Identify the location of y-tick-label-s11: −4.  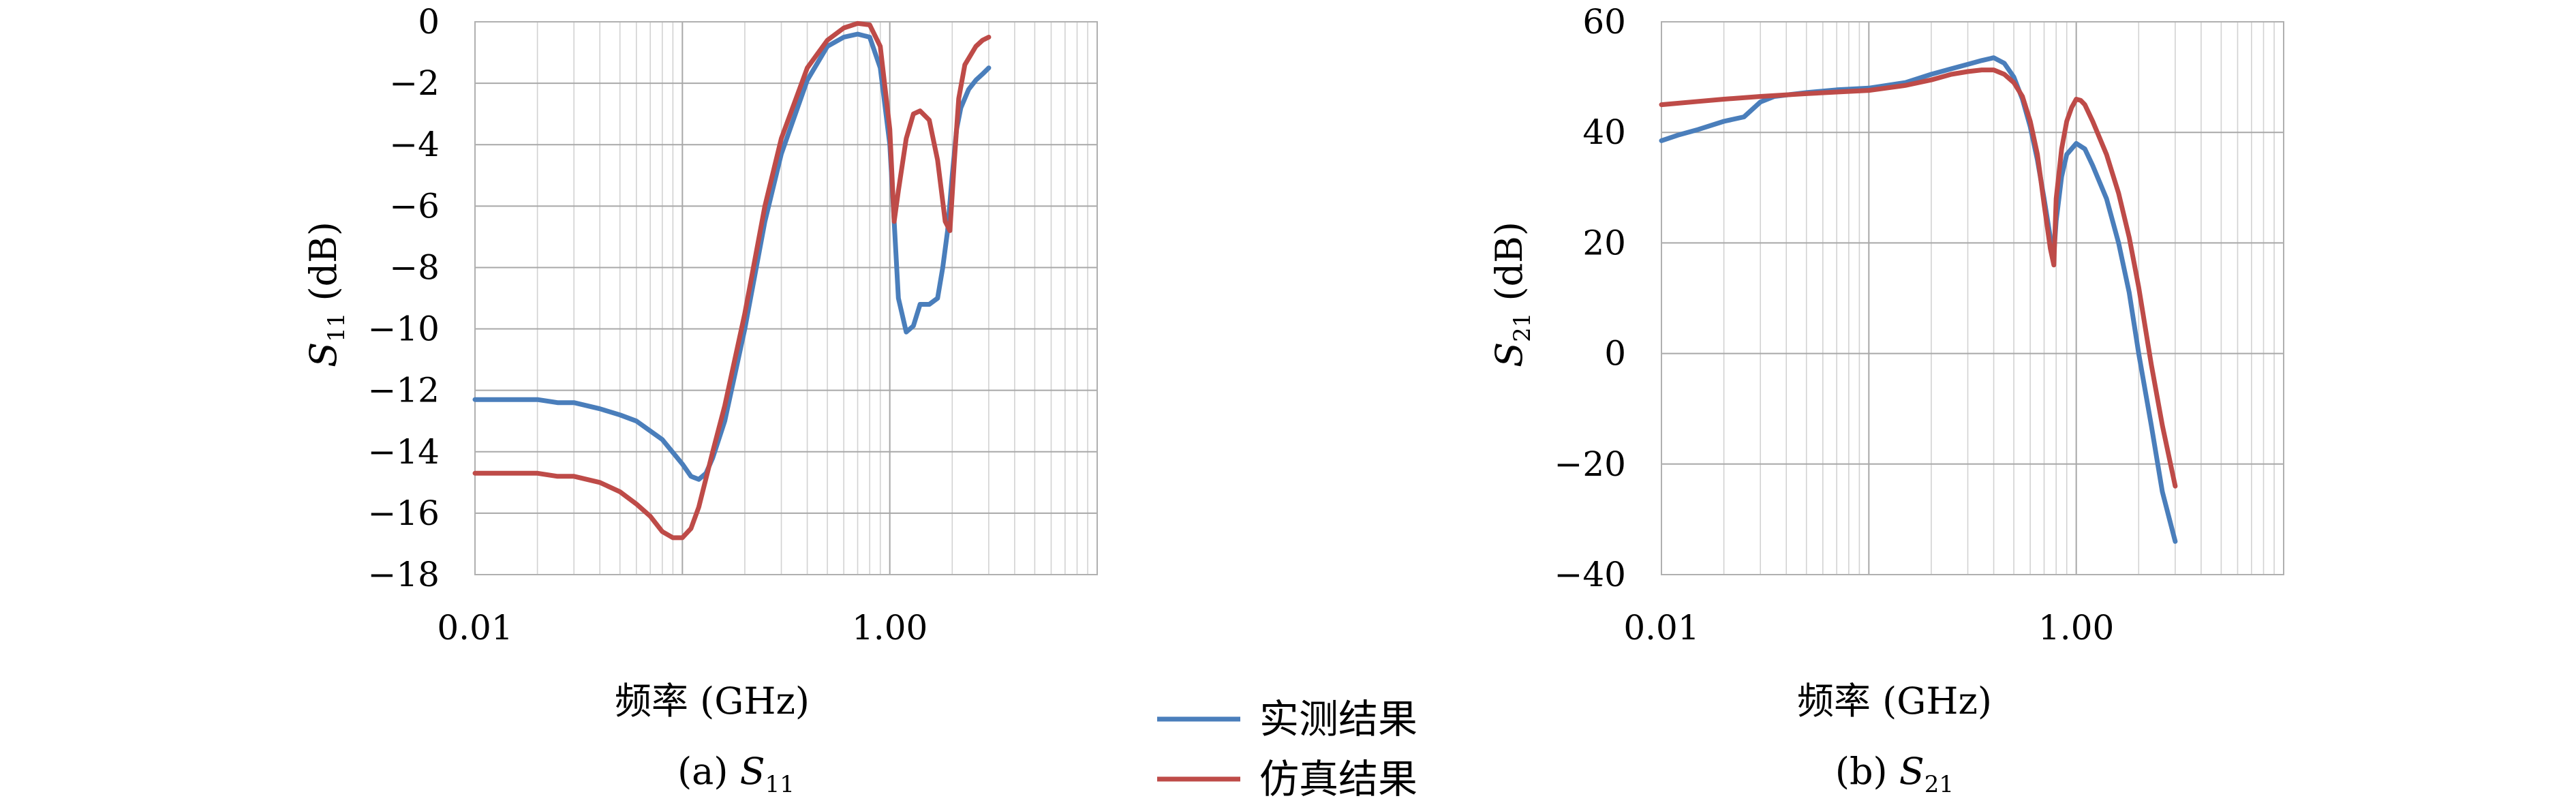
(415, 144).